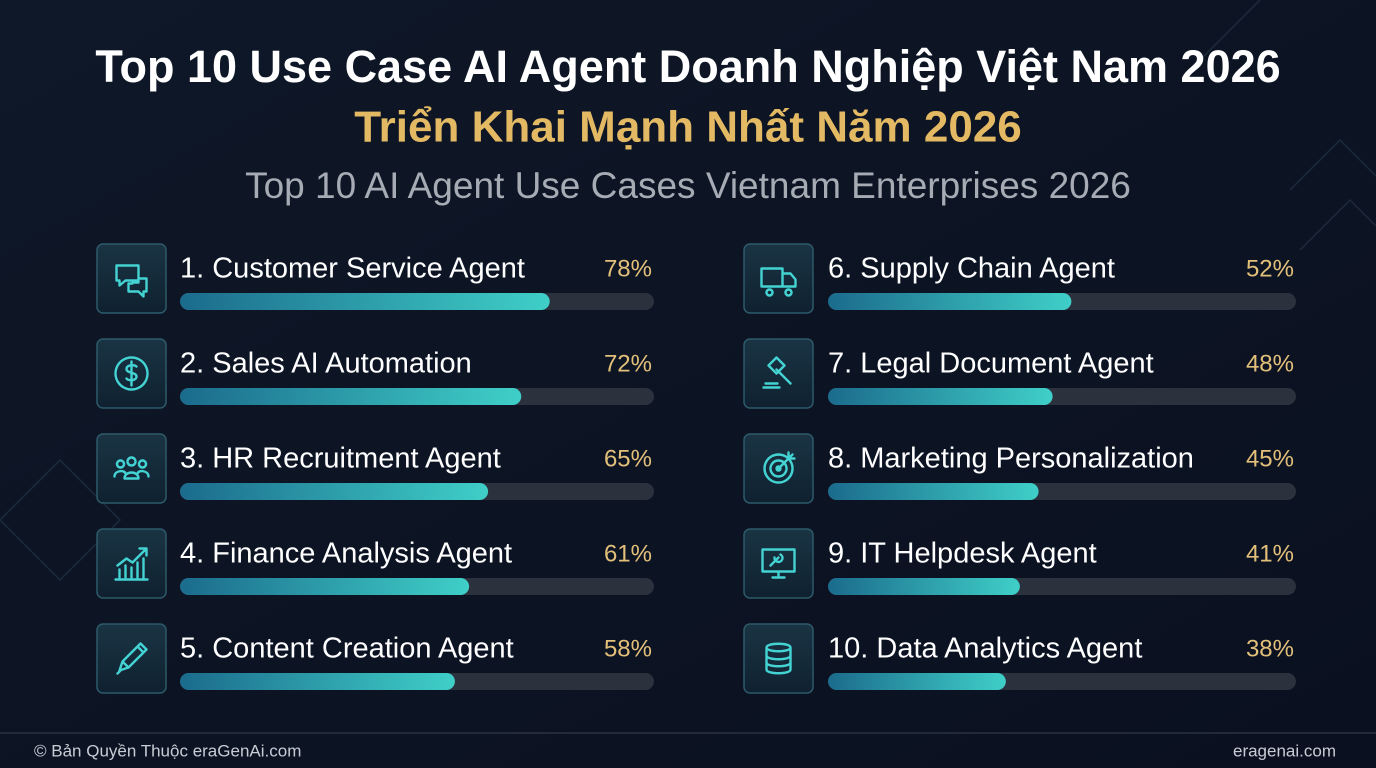  I want to click on category-label: 10. Data Analytics Agent, so click(985, 649).